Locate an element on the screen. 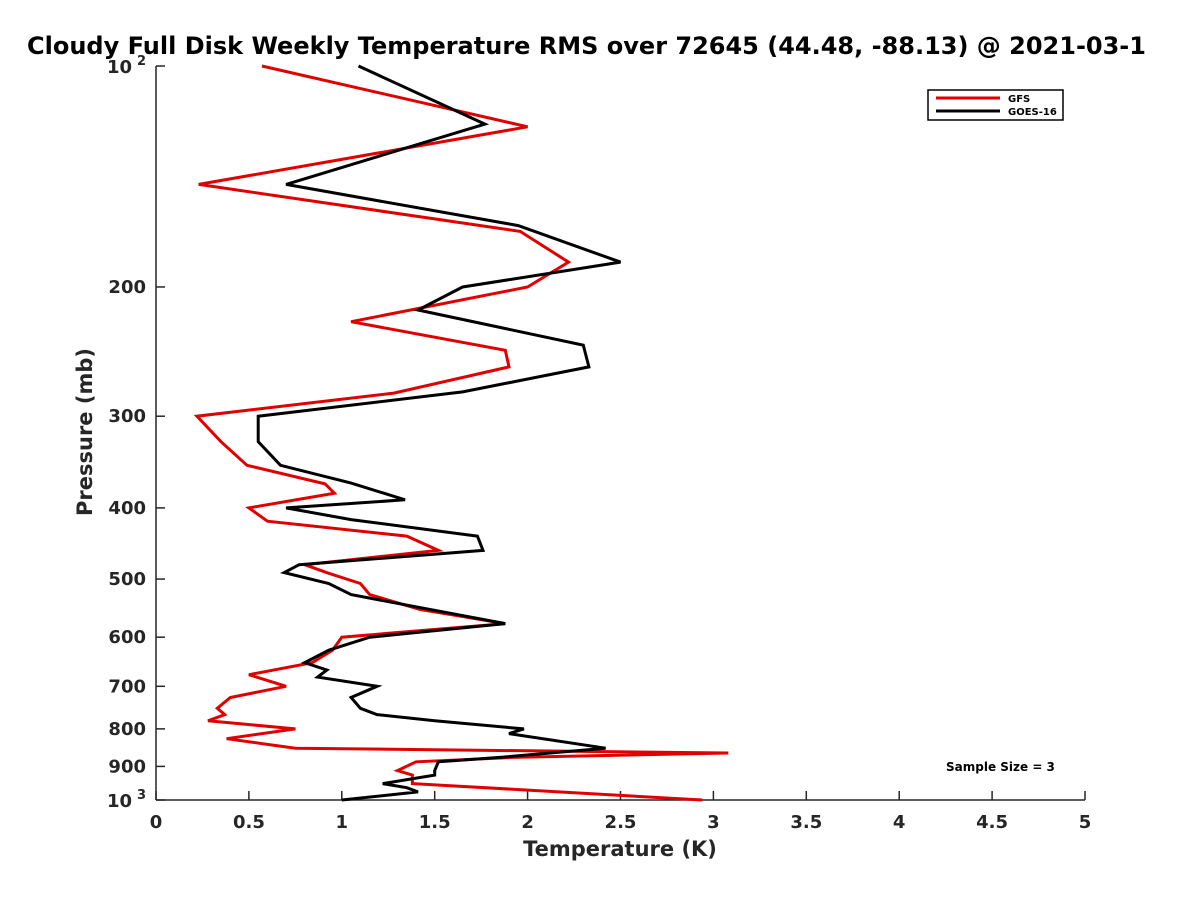 The width and height of the screenshot is (1200, 900). legend-box is located at coordinates (995, 105).